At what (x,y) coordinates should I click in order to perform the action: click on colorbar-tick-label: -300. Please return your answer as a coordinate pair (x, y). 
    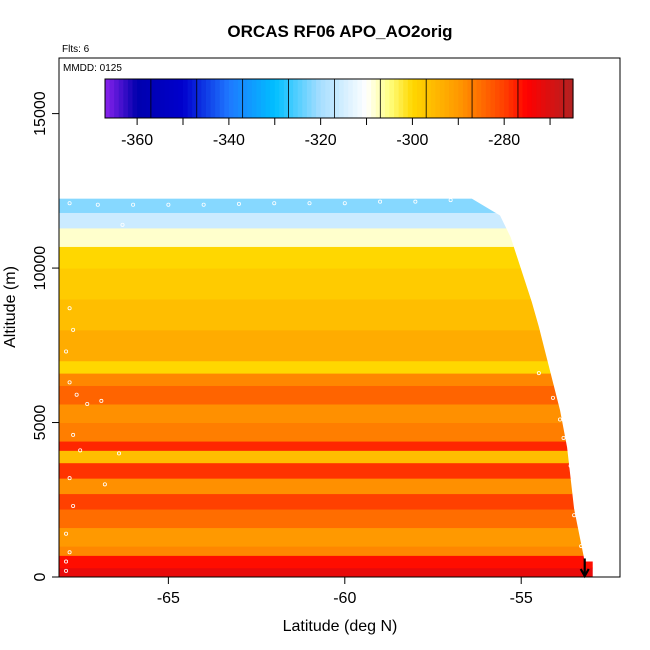
    Looking at the image, I should click on (412, 140).